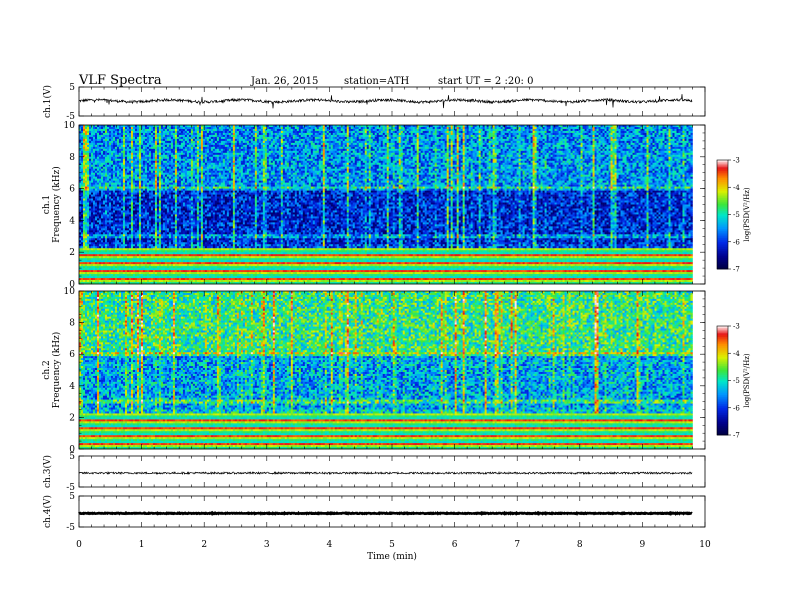 This screenshot has height=612, width=792. Describe the element at coordinates (72, 285) in the screenshot. I see `y-tick-label: 0` at that location.